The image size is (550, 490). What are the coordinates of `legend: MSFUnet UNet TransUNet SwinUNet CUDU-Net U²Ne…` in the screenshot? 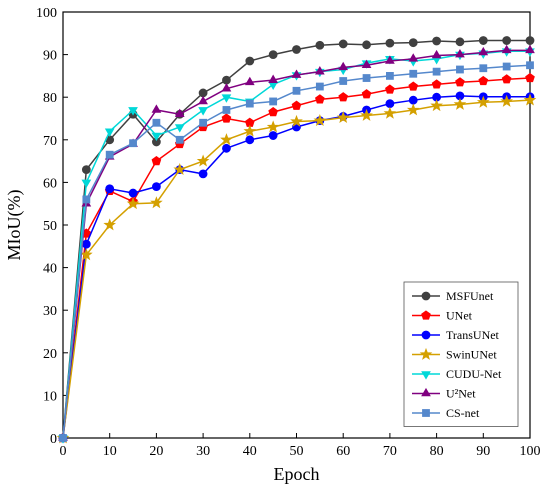 It's located at (461, 354).